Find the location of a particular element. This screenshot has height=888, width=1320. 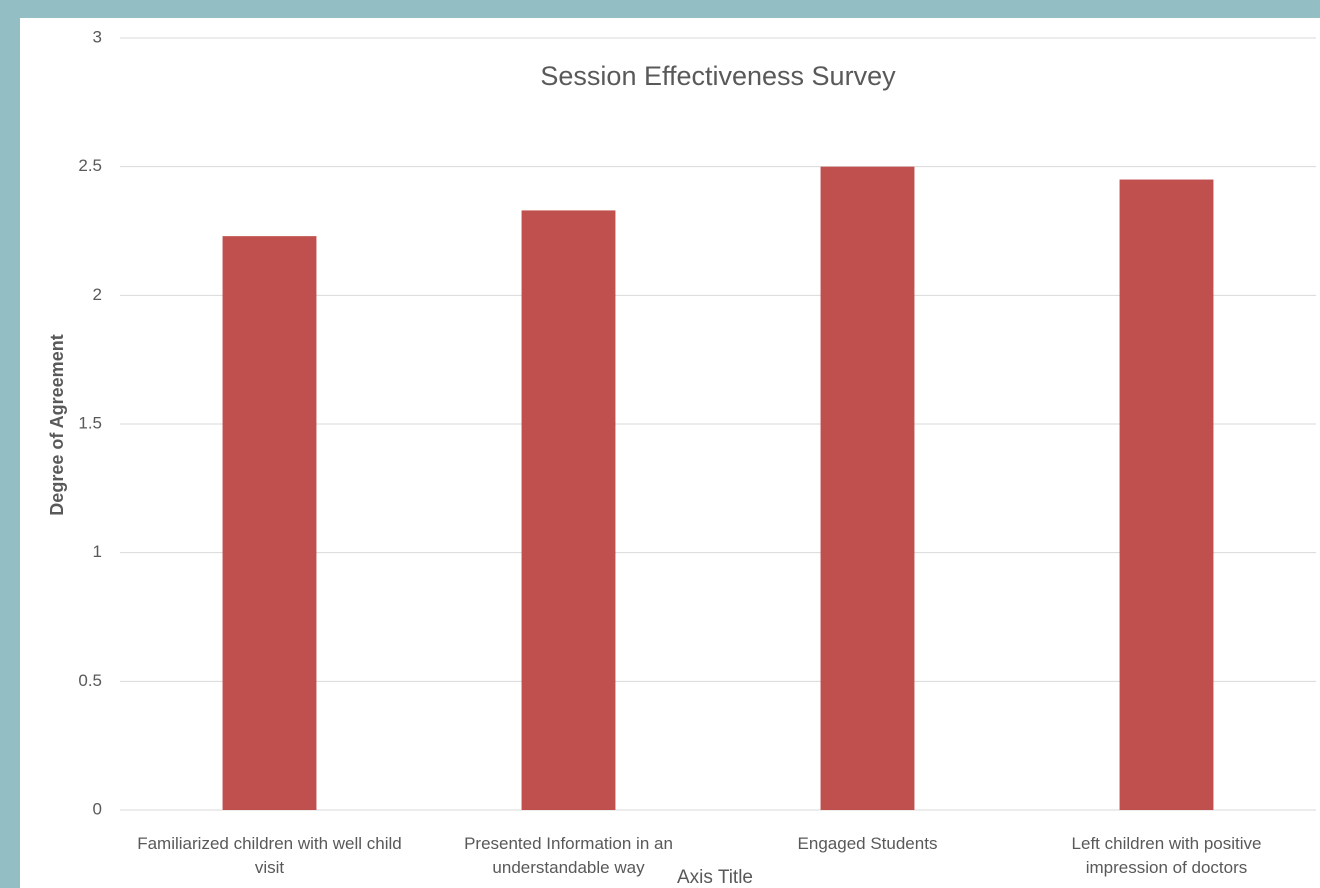

chart-title: Session Effectiveness Survey is located at coordinates (718, 76).